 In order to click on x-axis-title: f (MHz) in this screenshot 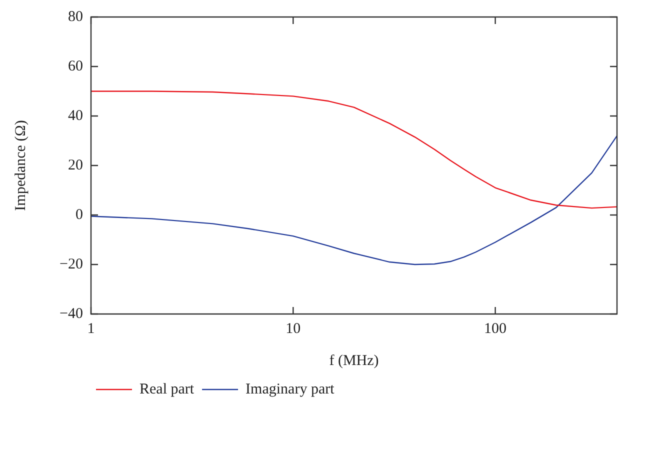, I will do `click(354, 360)`.